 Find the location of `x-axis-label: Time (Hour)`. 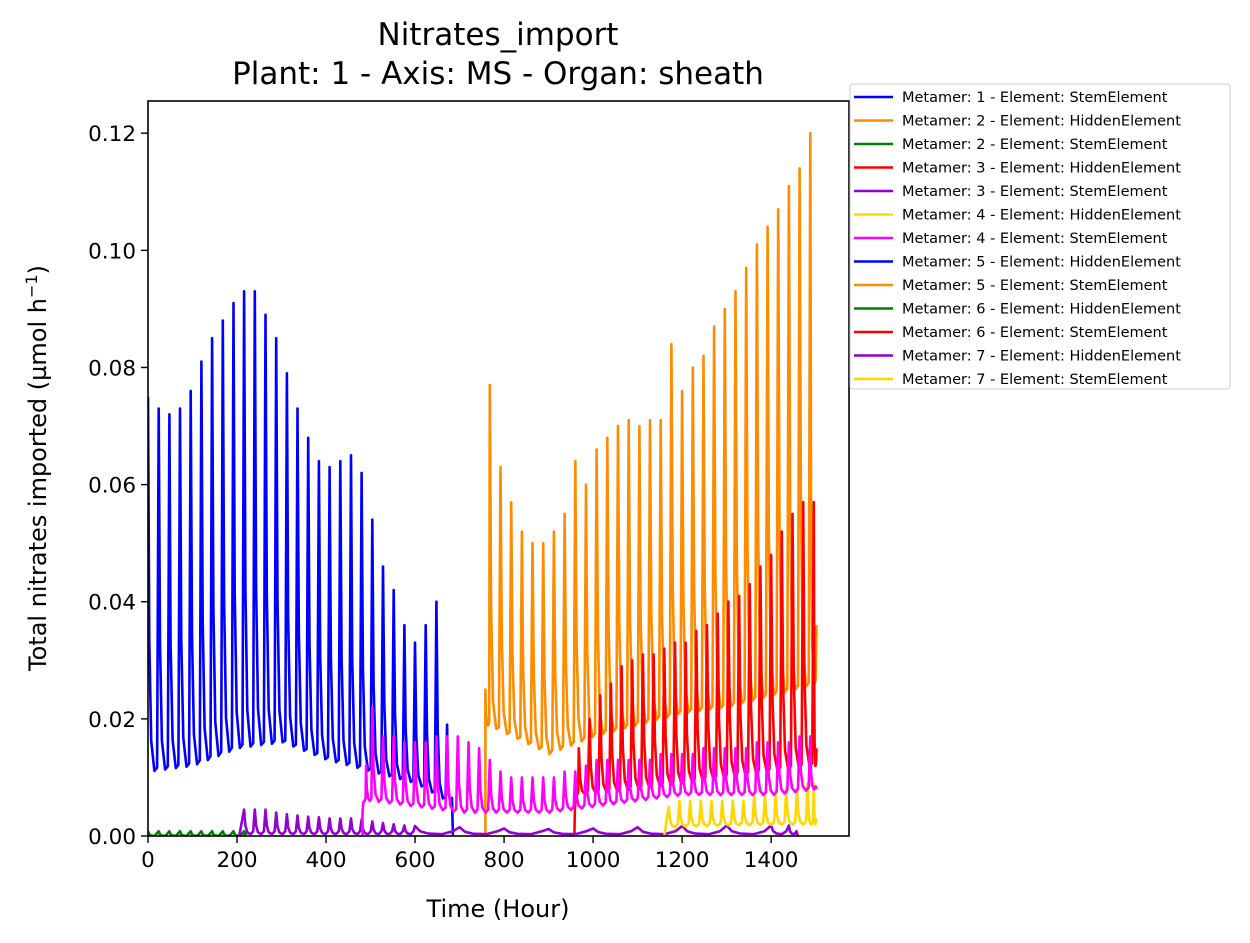

x-axis-label: Time (Hour) is located at coordinates (498, 909).